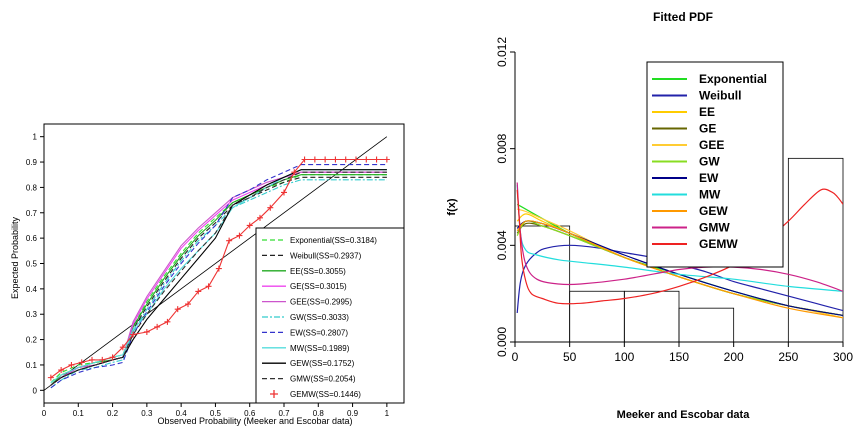 The width and height of the screenshot is (853, 437). I want to click on chart1-legend-label: Exponential, so click(733, 79).